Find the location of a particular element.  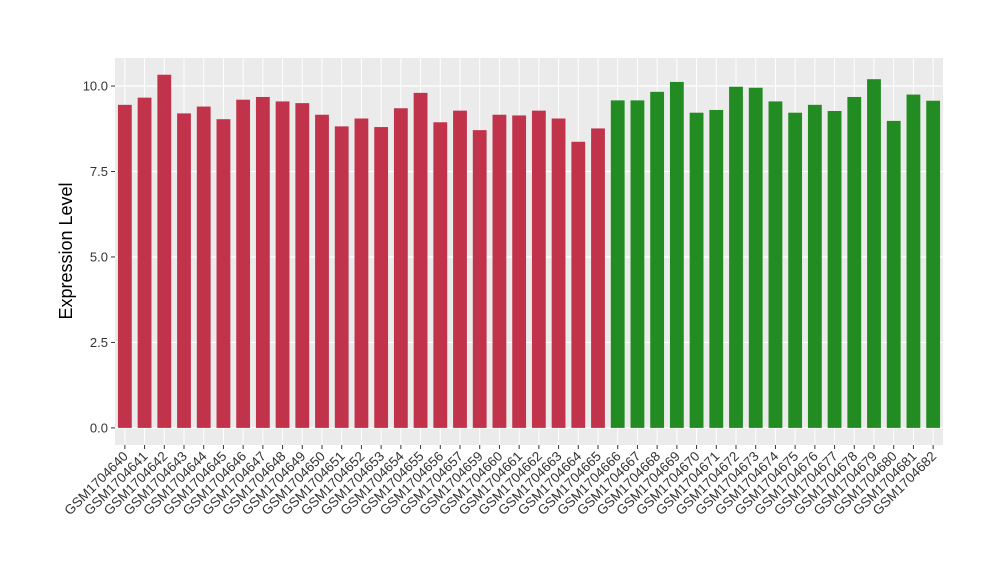

y-tick-label: 7.5 is located at coordinates (99, 171).